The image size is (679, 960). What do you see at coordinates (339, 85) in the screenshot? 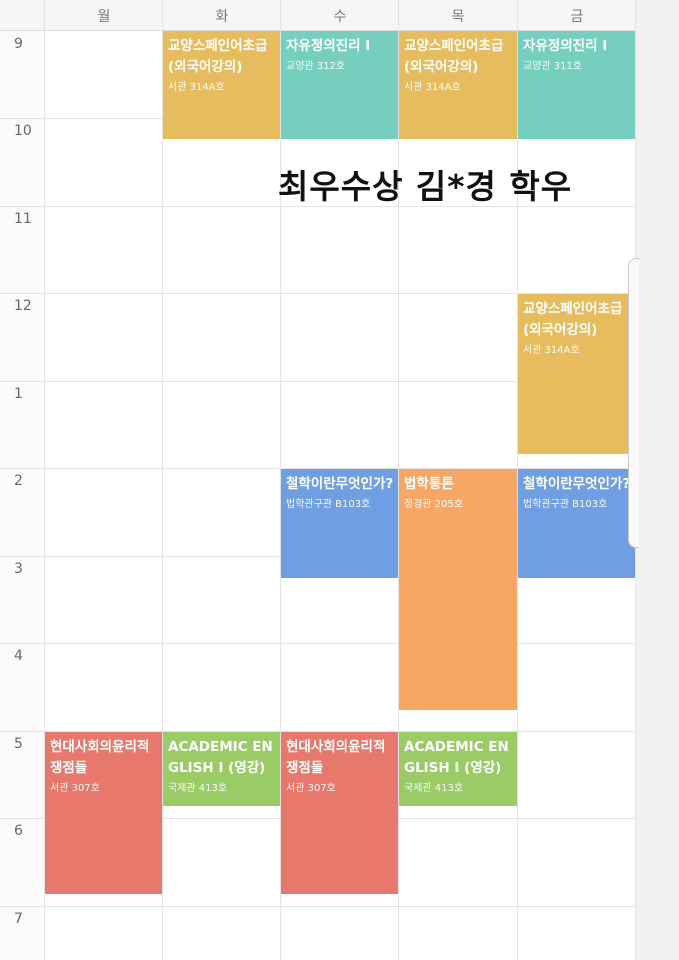
I see `course-block: 자유정의진리 I 교양관 312호` at bounding box center [339, 85].